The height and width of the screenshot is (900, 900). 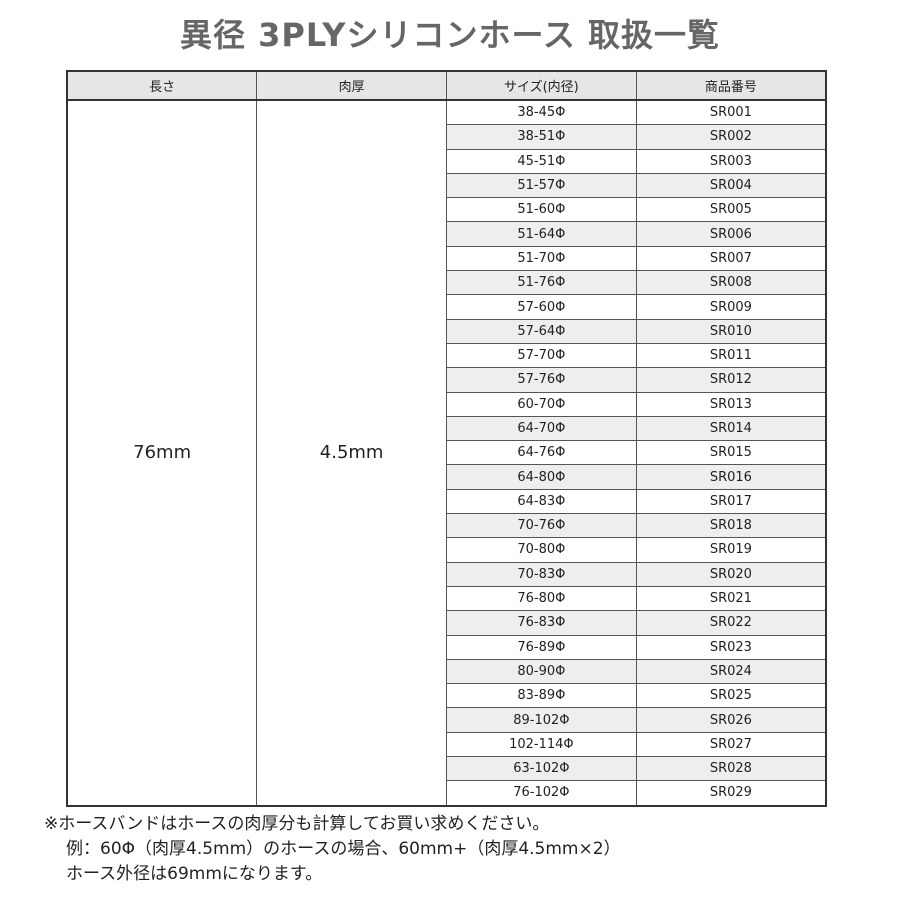 I want to click on table-row: 63-102Φ SR028, so click(x=447, y=769).